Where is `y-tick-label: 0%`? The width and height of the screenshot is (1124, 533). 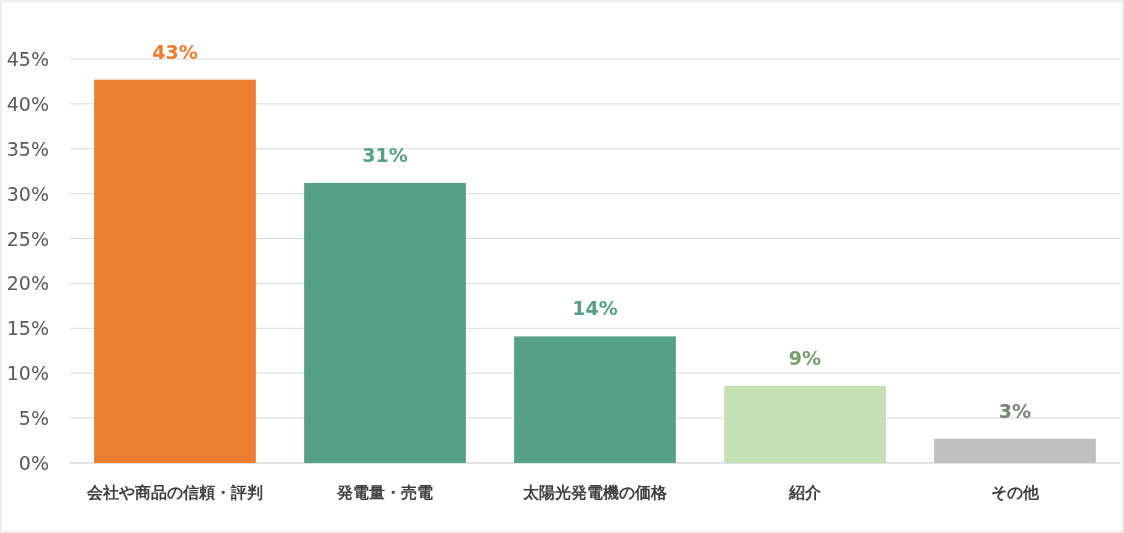
y-tick-label: 0% is located at coordinates (33, 463).